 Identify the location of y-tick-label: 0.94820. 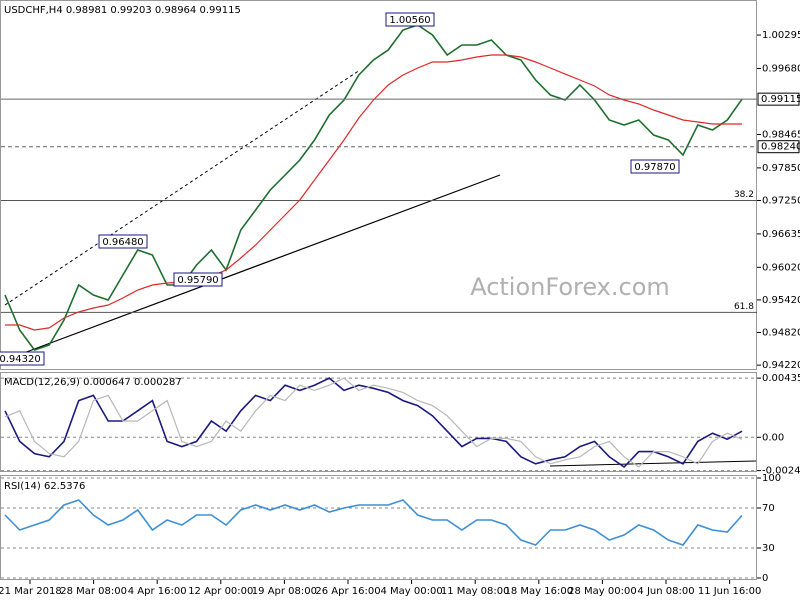
(781, 333).